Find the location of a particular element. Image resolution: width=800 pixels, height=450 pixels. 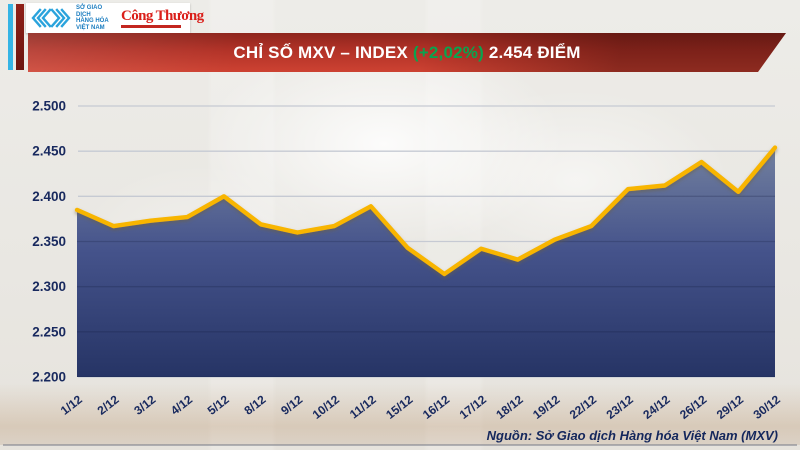

x-tick-label: 29/12 is located at coordinates (730, 407).